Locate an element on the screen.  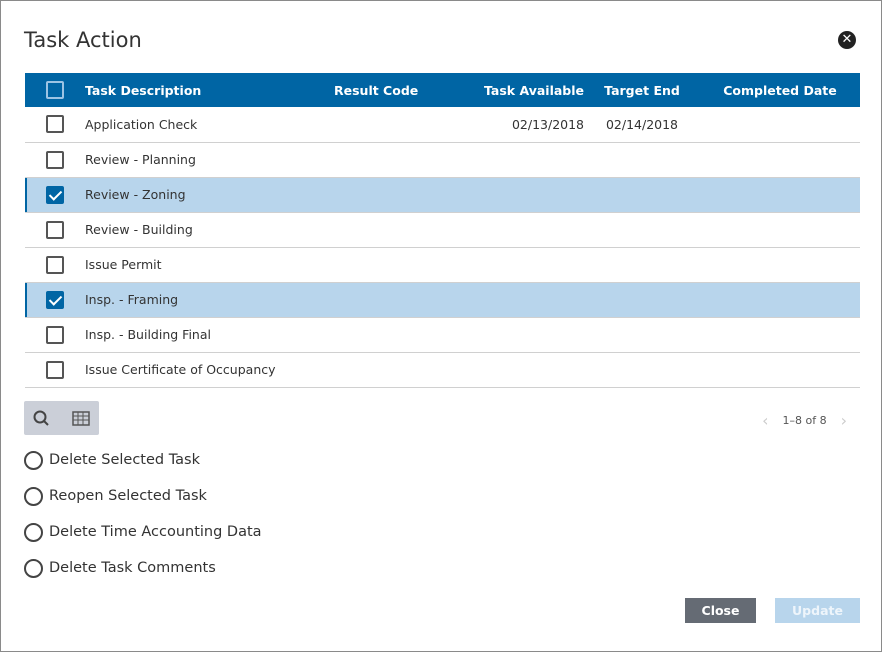
table-row: Insp. - Building Final is located at coordinates (442, 335).